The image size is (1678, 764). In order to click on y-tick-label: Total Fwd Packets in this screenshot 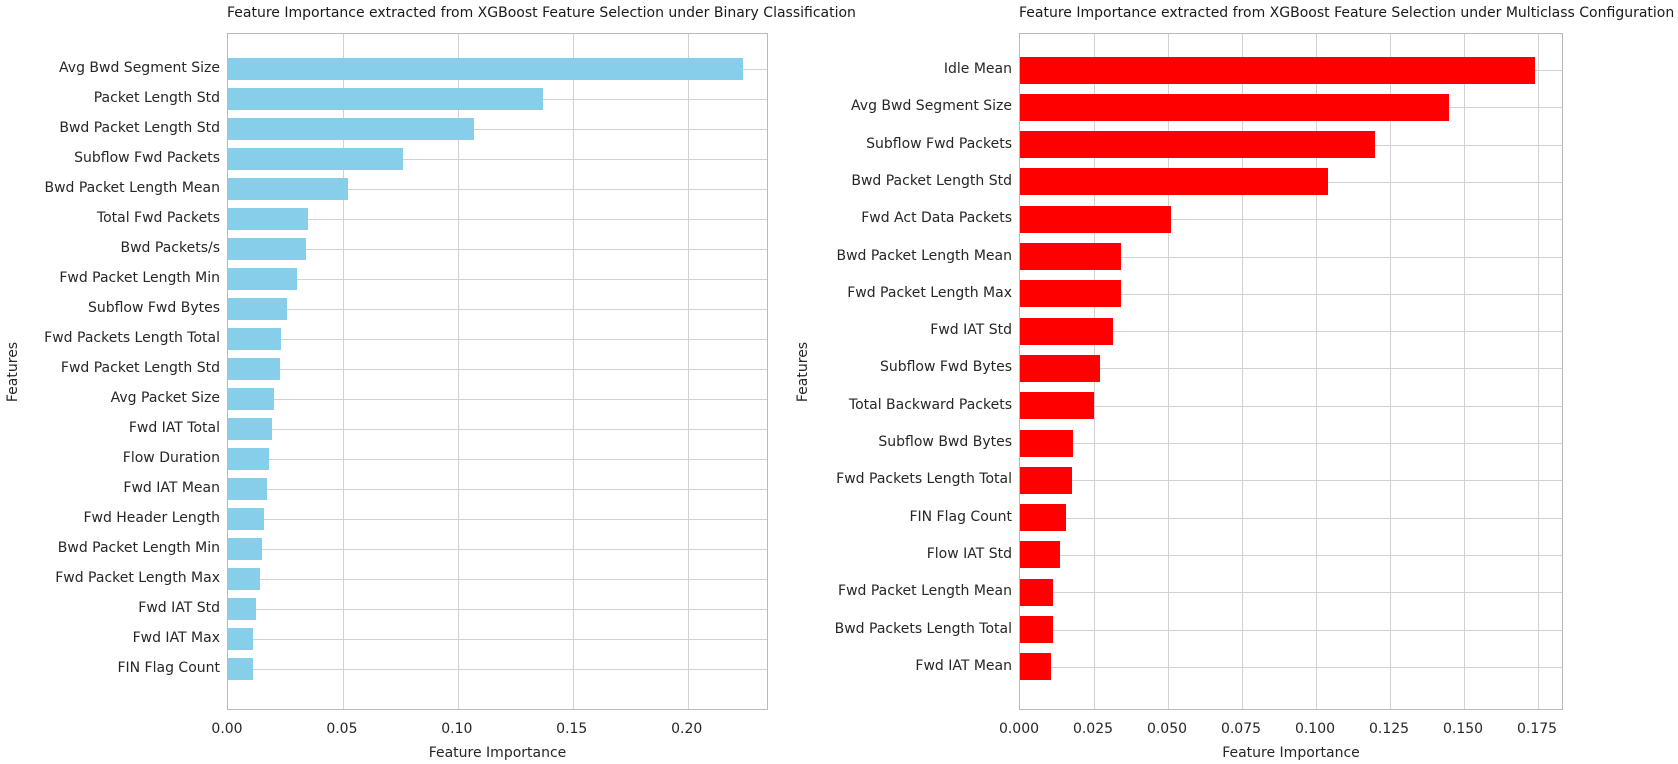, I will do `click(158, 218)`.